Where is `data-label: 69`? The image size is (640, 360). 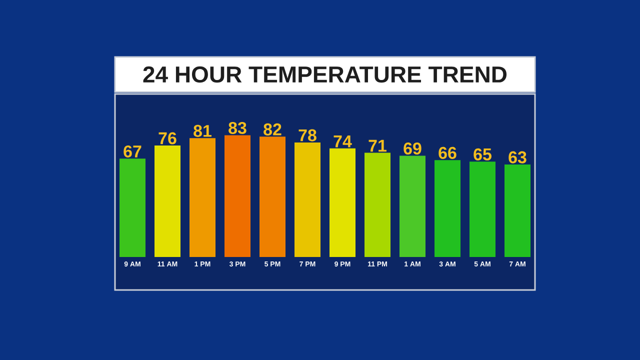 data-label: 69 is located at coordinates (413, 148).